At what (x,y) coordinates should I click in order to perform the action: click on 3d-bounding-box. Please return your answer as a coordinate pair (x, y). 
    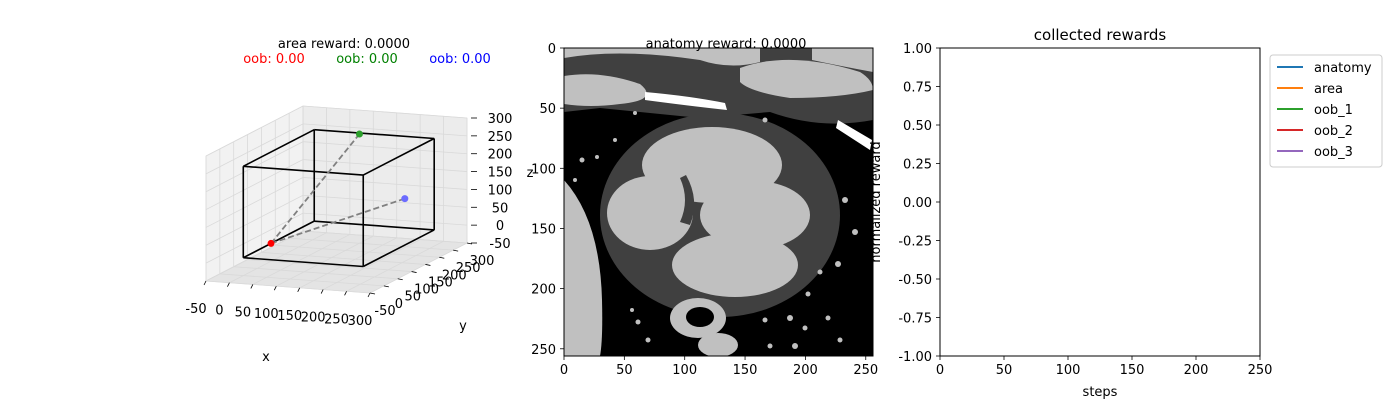
    Looking at the image, I should click on (338, 198).